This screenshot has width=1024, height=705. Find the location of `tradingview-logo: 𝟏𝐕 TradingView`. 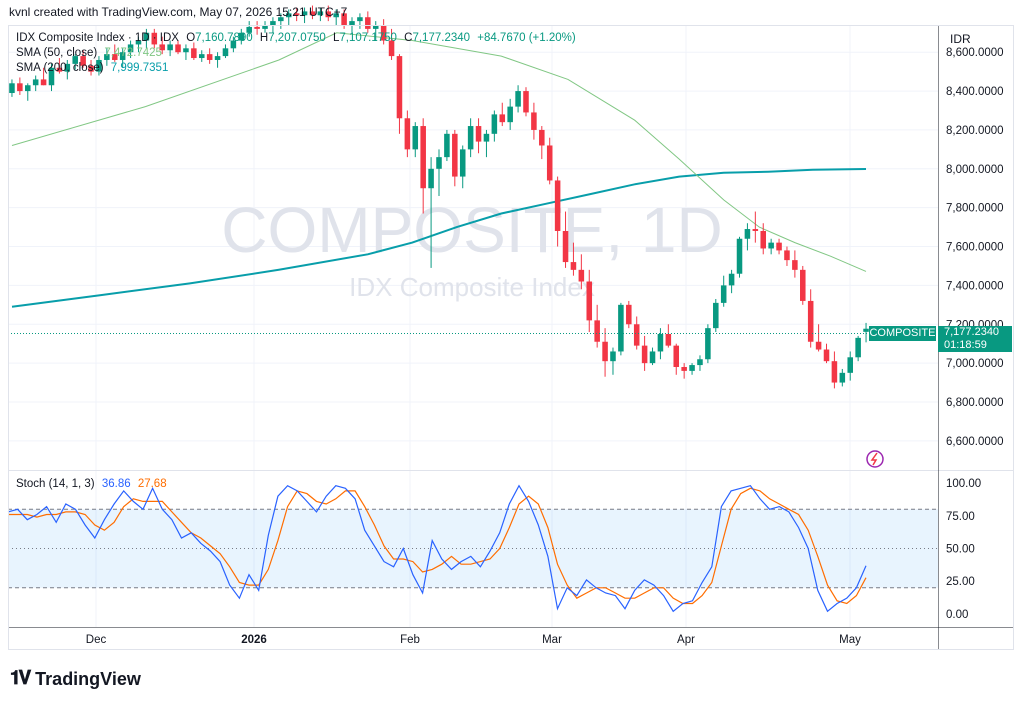

tradingview-logo: 𝟏𝐕 TradingView is located at coordinates (75, 679).